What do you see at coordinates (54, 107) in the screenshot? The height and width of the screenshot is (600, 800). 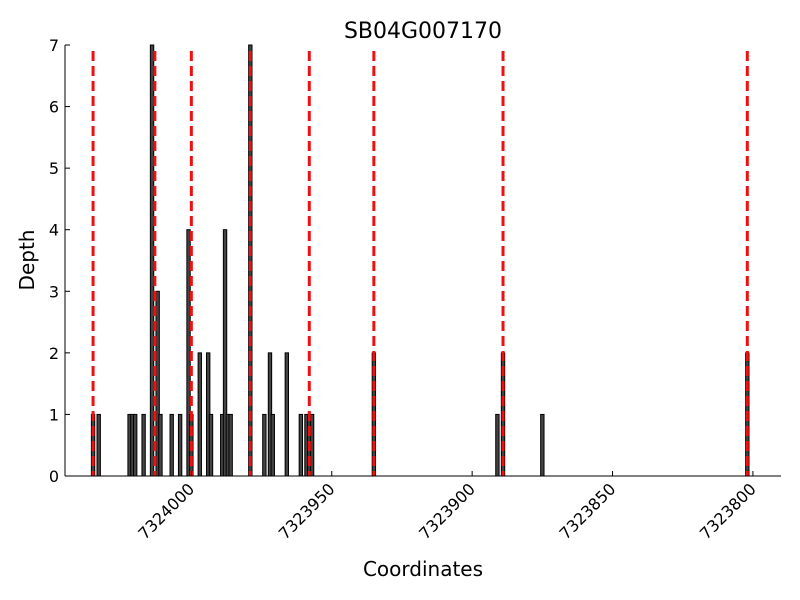 I see `y-tick-label-6: 6` at bounding box center [54, 107].